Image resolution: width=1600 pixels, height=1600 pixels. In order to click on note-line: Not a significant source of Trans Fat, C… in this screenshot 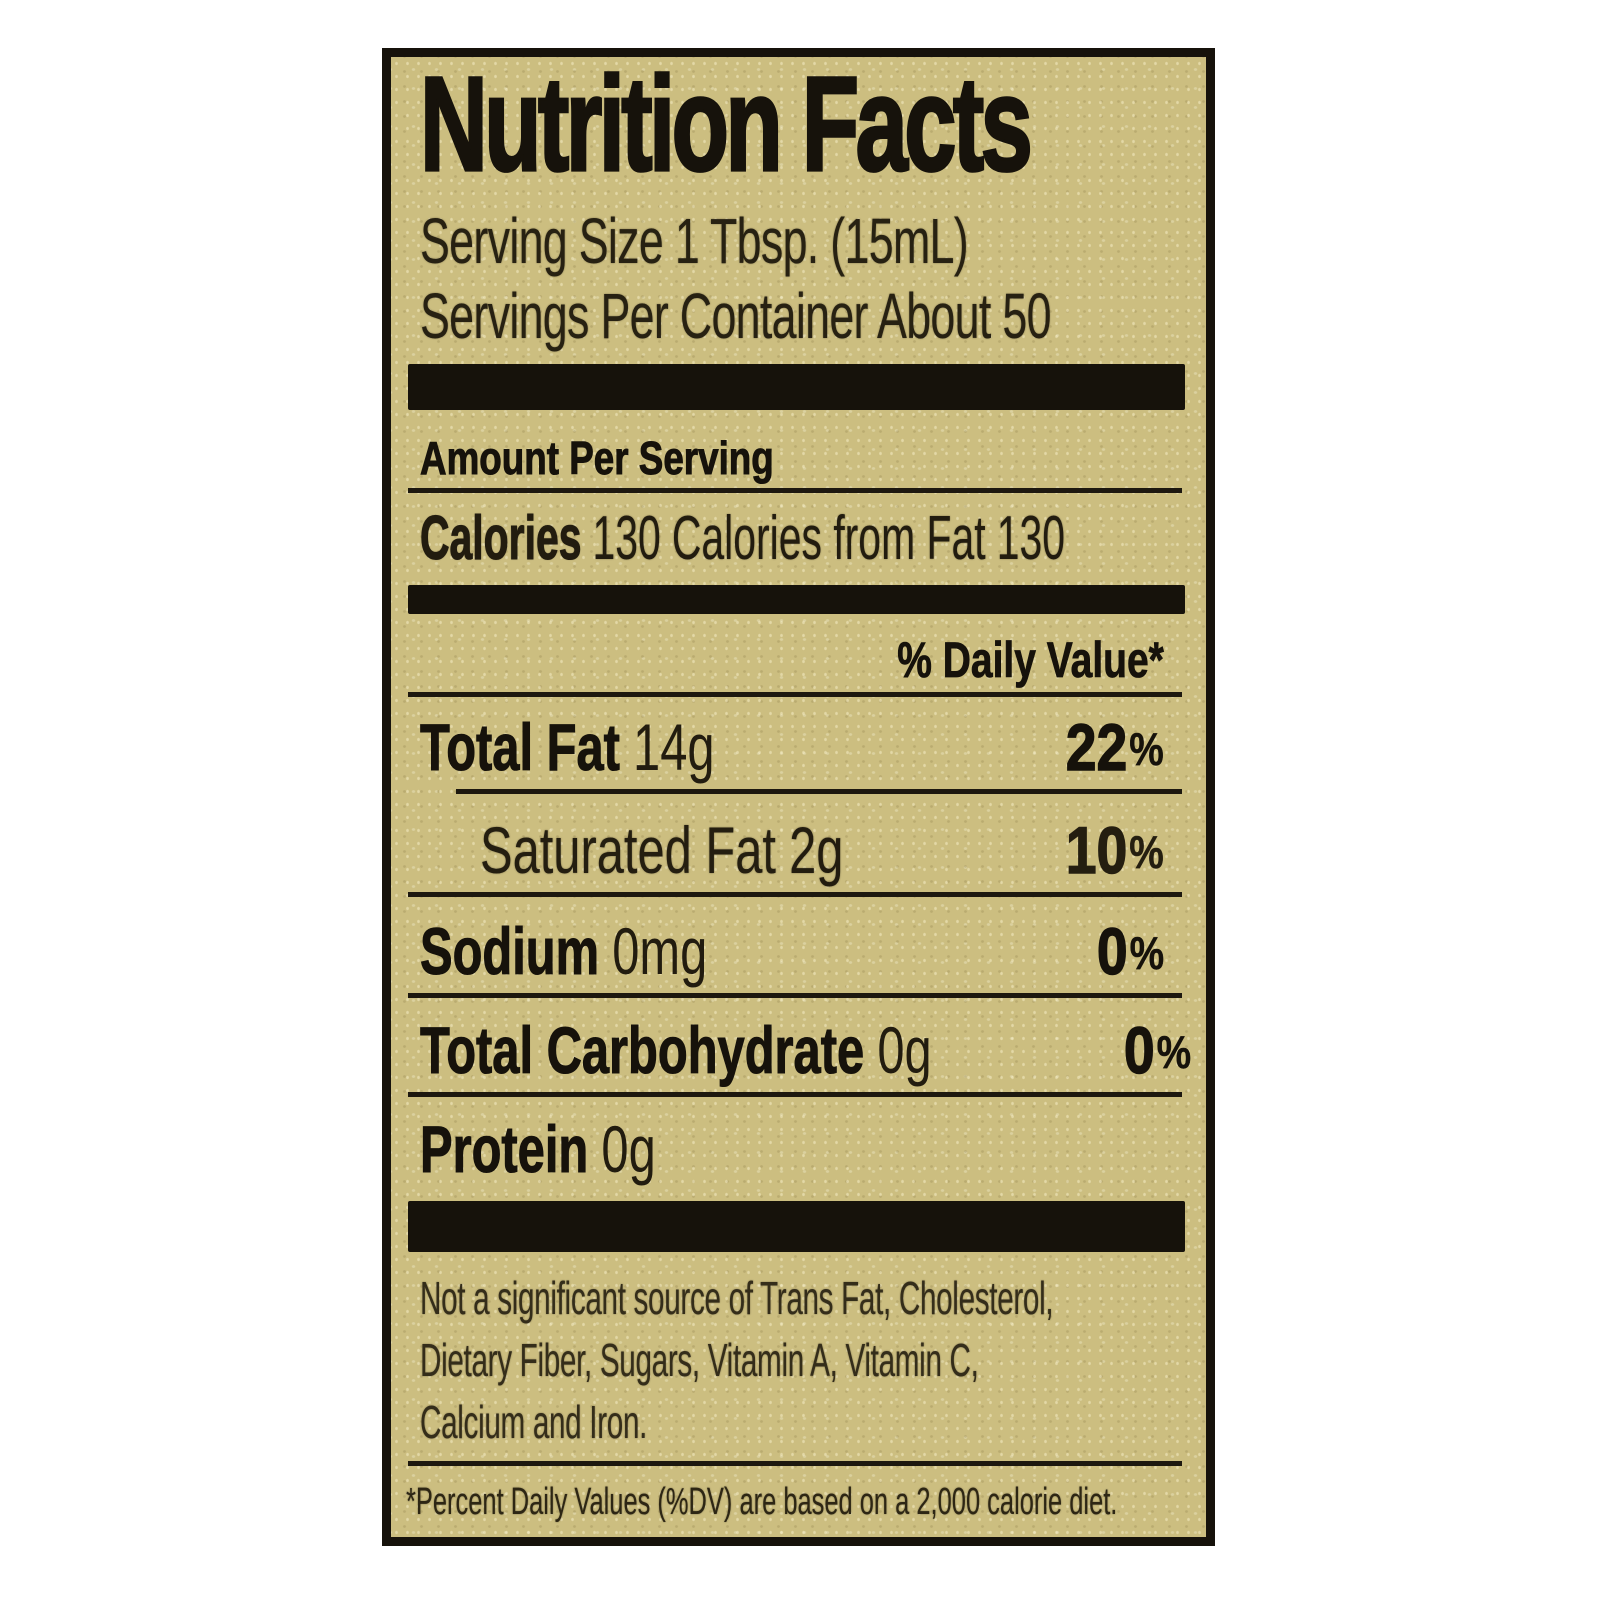, I will do `click(792, 1298)`.